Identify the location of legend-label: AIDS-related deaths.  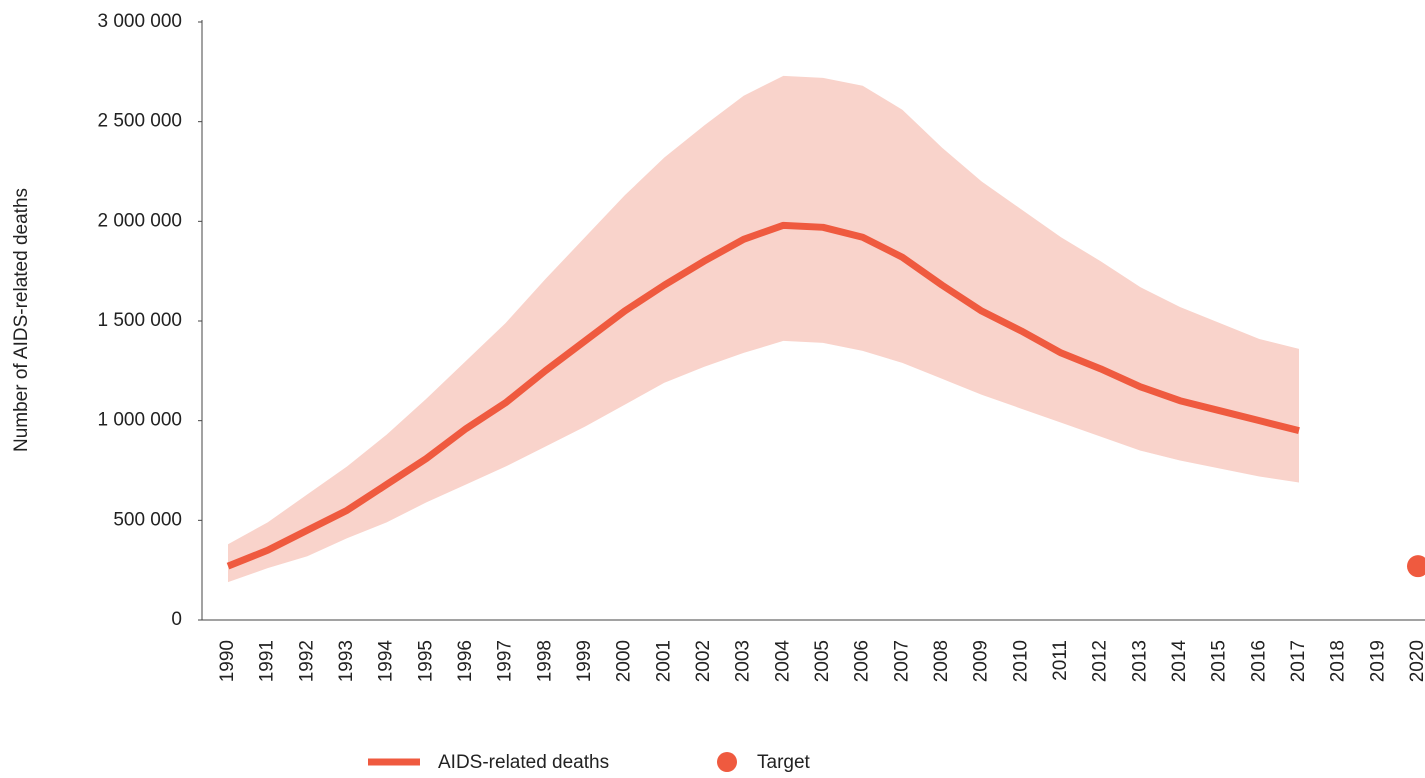
(523, 762).